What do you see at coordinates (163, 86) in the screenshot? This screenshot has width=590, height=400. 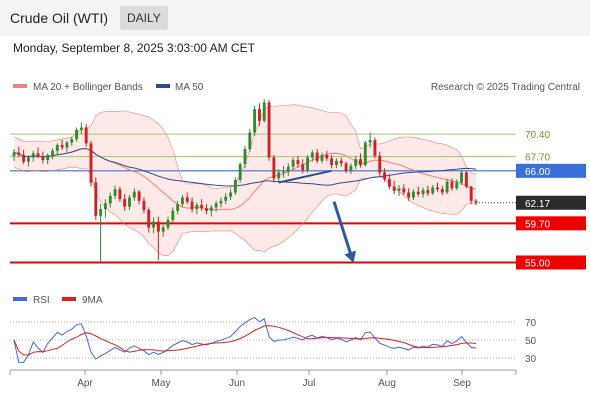 I see `ma50-legend-swatch` at bounding box center [163, 86].